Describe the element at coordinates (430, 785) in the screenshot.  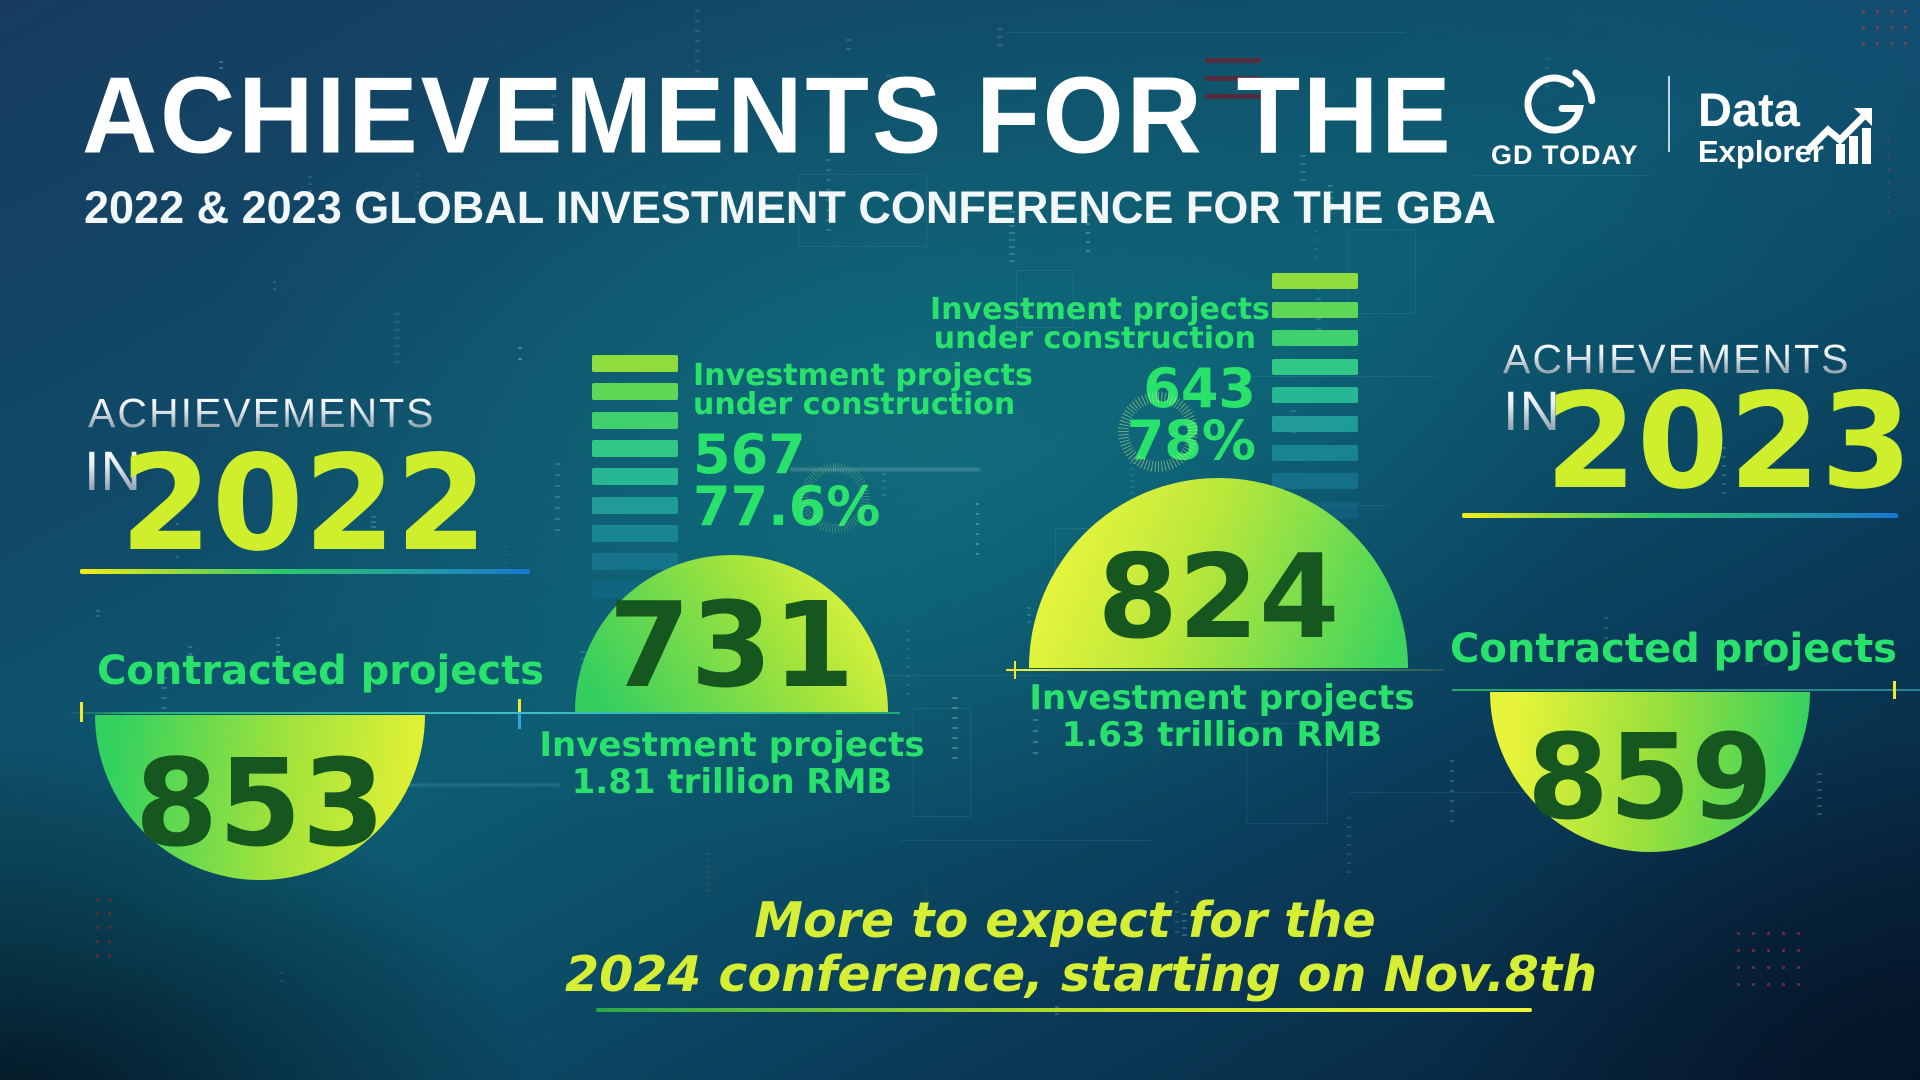
I see `light-streak` at that location.